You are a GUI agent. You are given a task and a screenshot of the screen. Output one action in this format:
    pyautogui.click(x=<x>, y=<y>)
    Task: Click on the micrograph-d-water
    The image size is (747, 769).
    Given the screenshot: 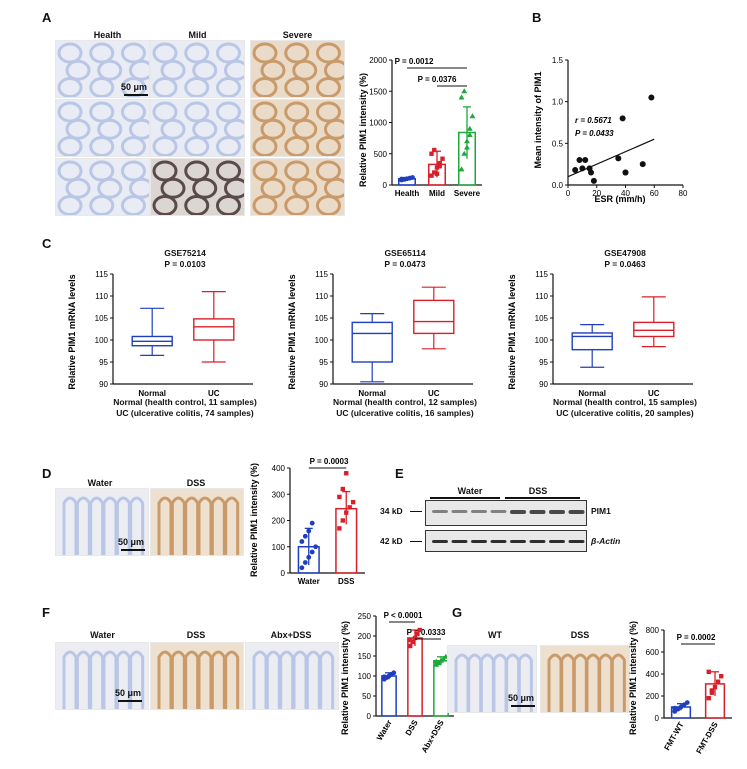 What is the action you would take?
    pyautogui.click(x=102, y=522)
    